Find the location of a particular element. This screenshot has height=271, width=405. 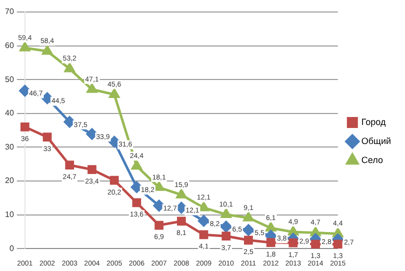

legend-label: Село is located at coordinates (372, 159).